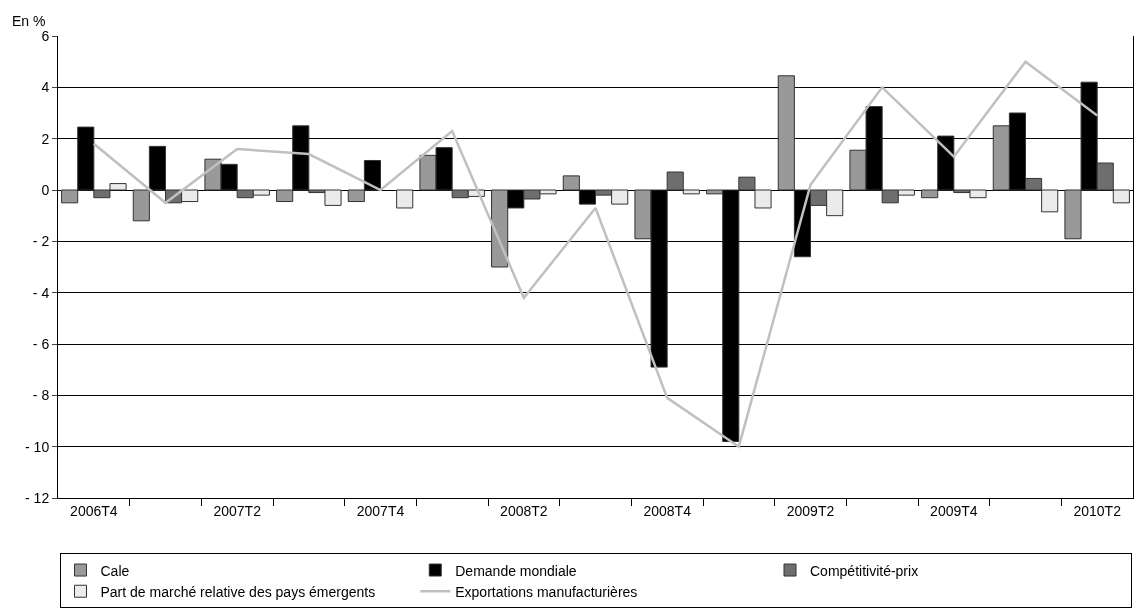 The width and height of the screenshot is (1141, 616). What do you see at coordinates (41, 343) in the screenshot?
I see `y-tick-label: - 6` at bounding box center [41, 343].